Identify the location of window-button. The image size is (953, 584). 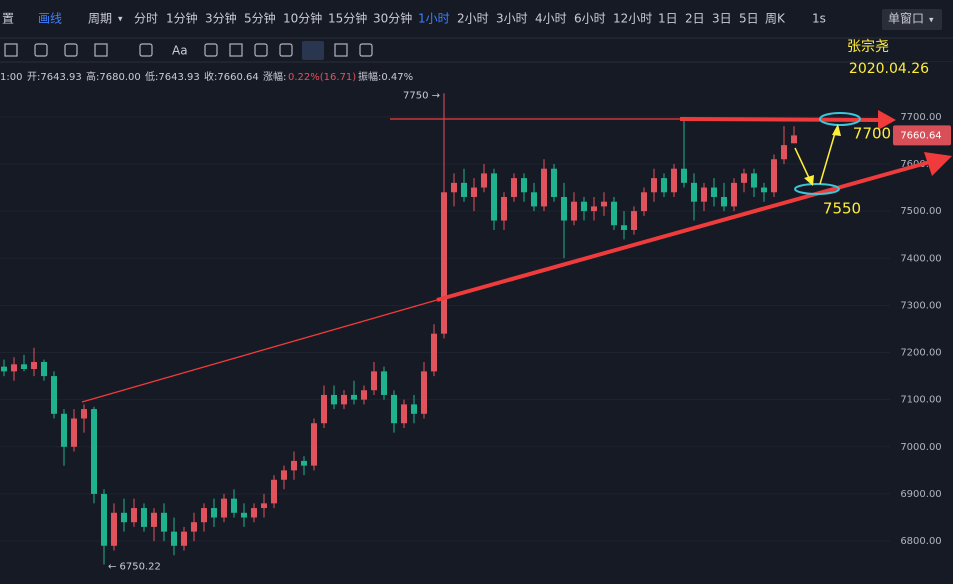
(912, 19).